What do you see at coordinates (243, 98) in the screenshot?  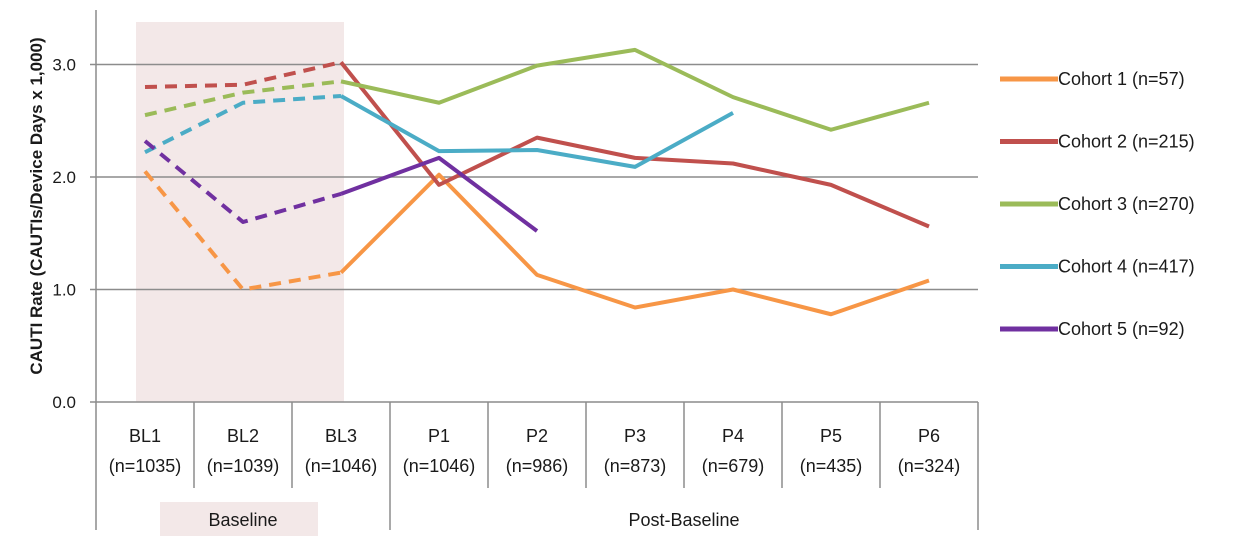 I see `series-3-baseline-line` at bounding box center [243, 98].